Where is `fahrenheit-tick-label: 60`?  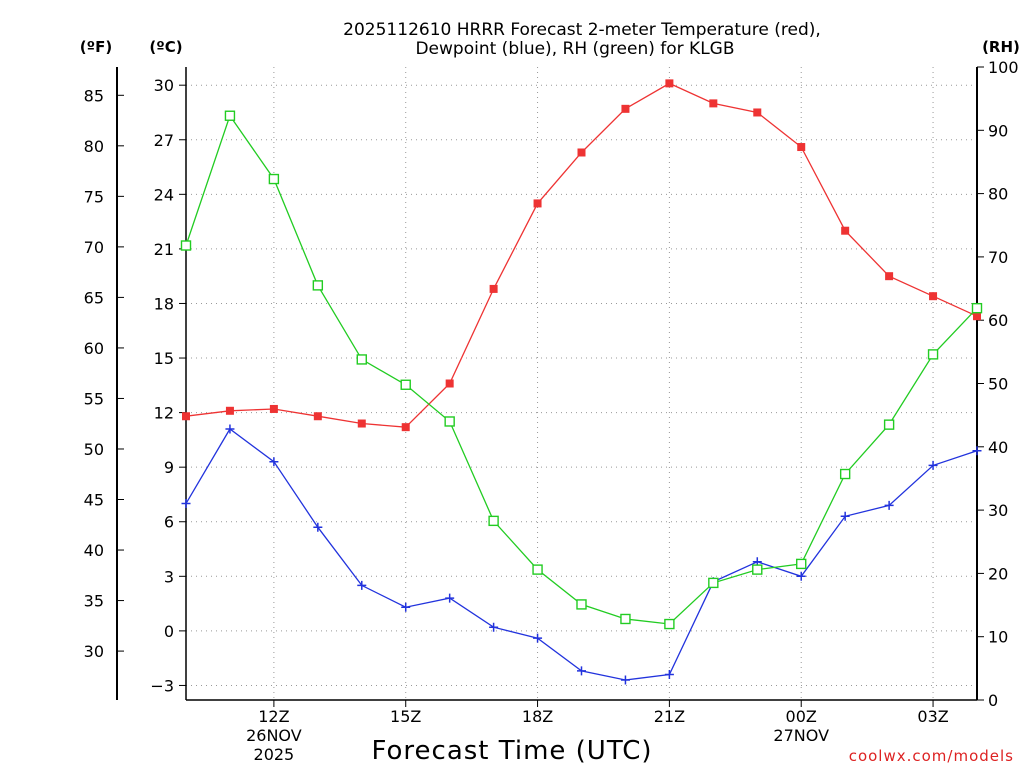
fahrenheit-tick-label: 60 is located at coordinates (94, 348).